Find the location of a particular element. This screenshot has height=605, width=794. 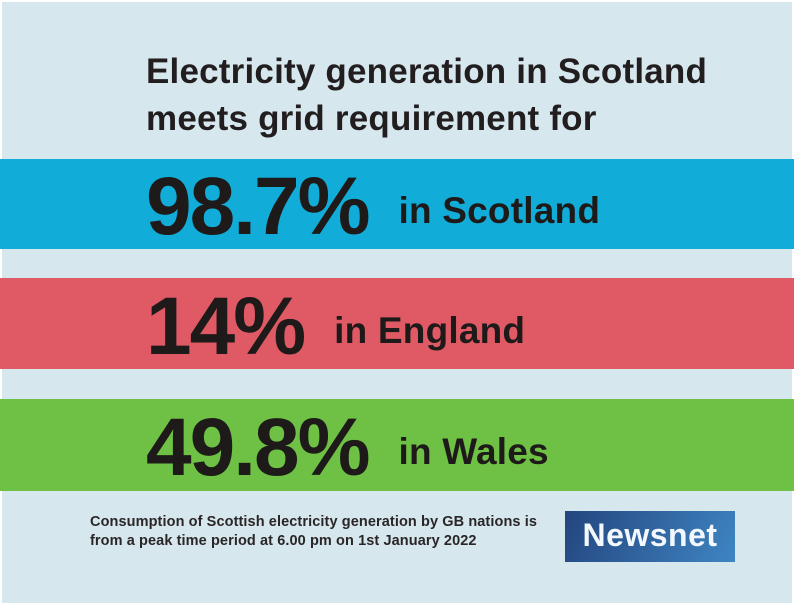

england-label: in England is located at coordinates (430, 330).